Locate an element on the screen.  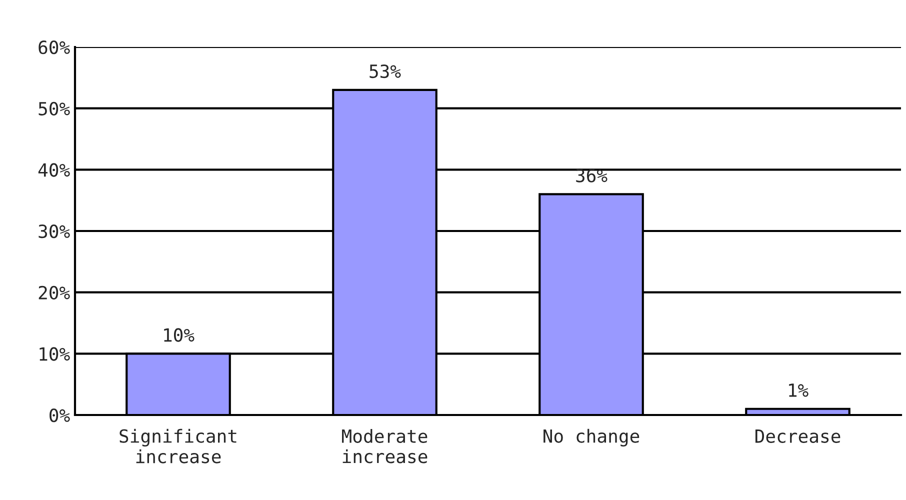
y-tick-label: 60% is located at coordinates (54, 47).